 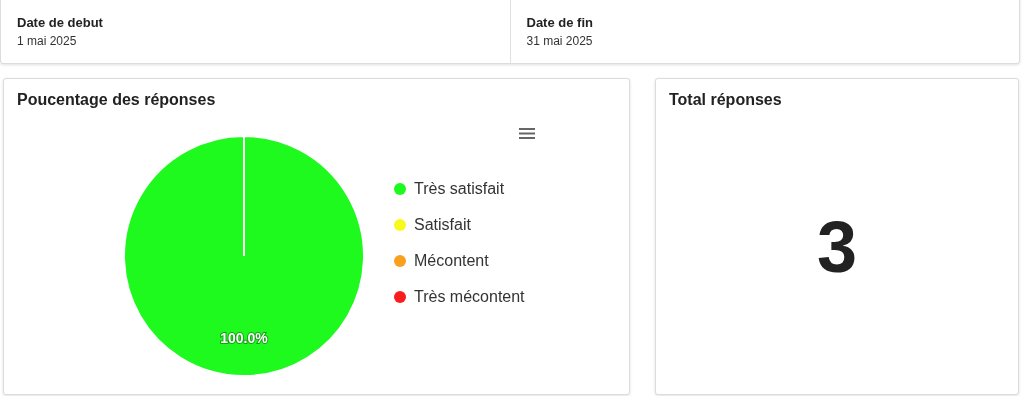 I want to click on text: 3, so click(x=836, y=247).